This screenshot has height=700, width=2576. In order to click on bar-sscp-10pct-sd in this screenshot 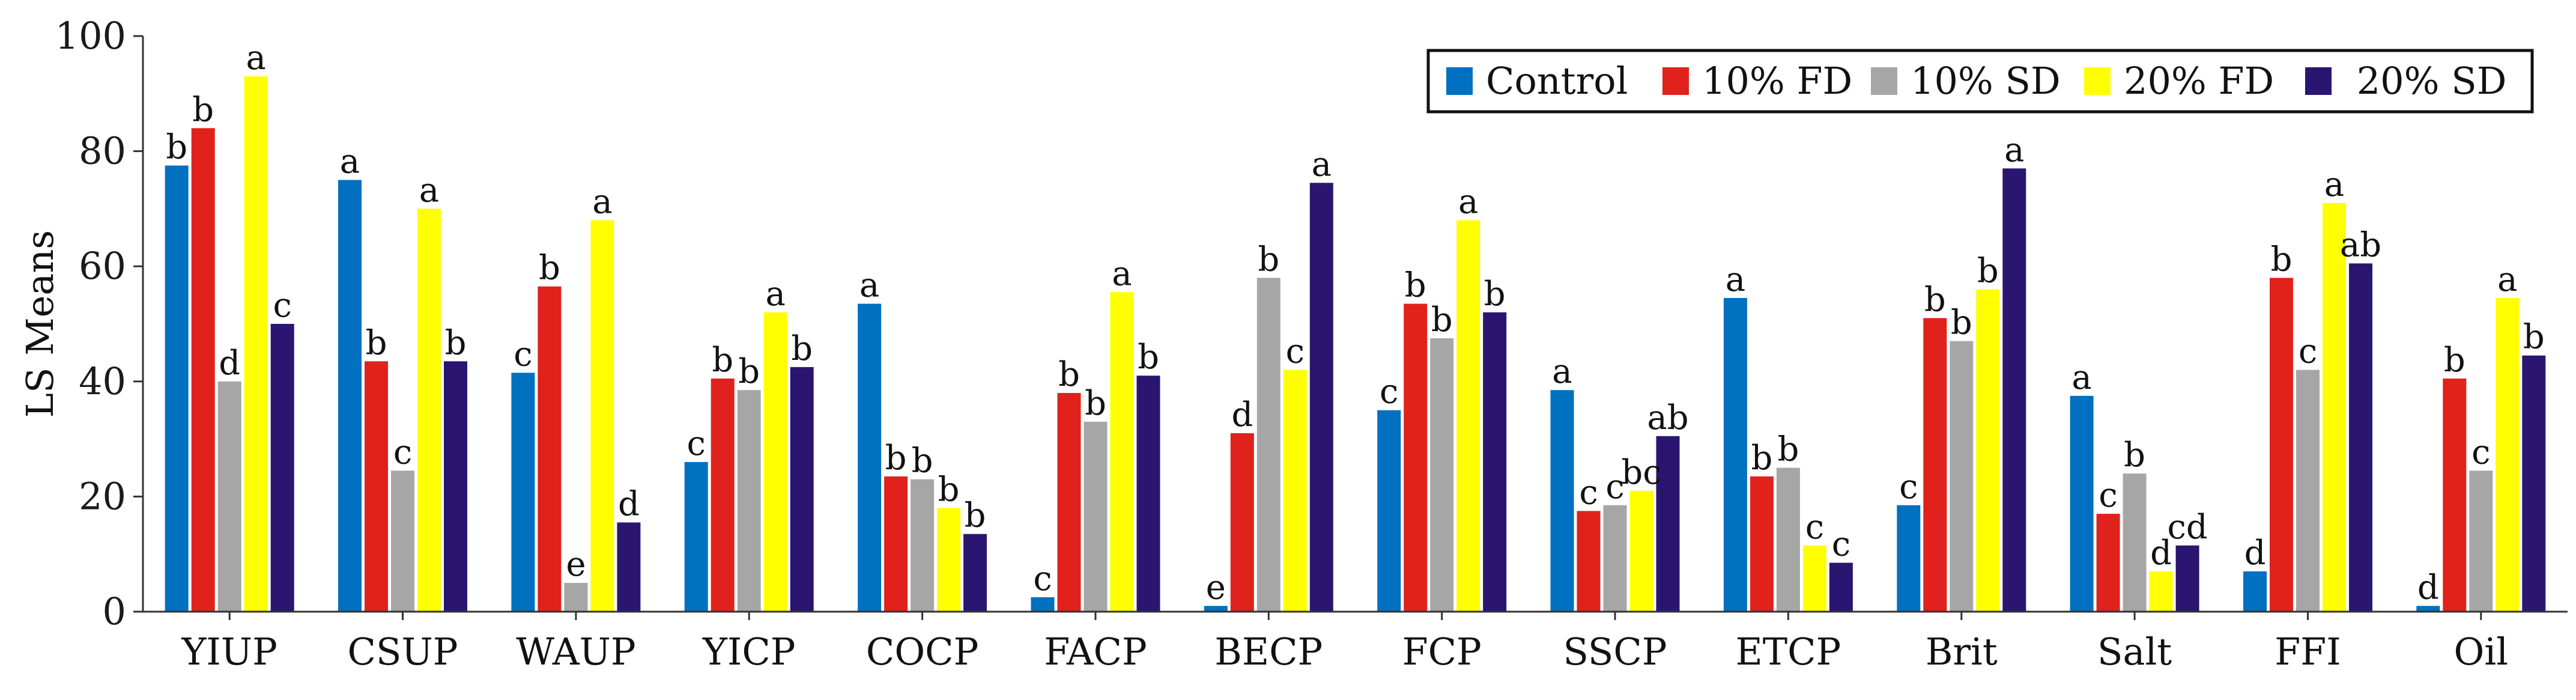, I will do `click(1615, 559)`.